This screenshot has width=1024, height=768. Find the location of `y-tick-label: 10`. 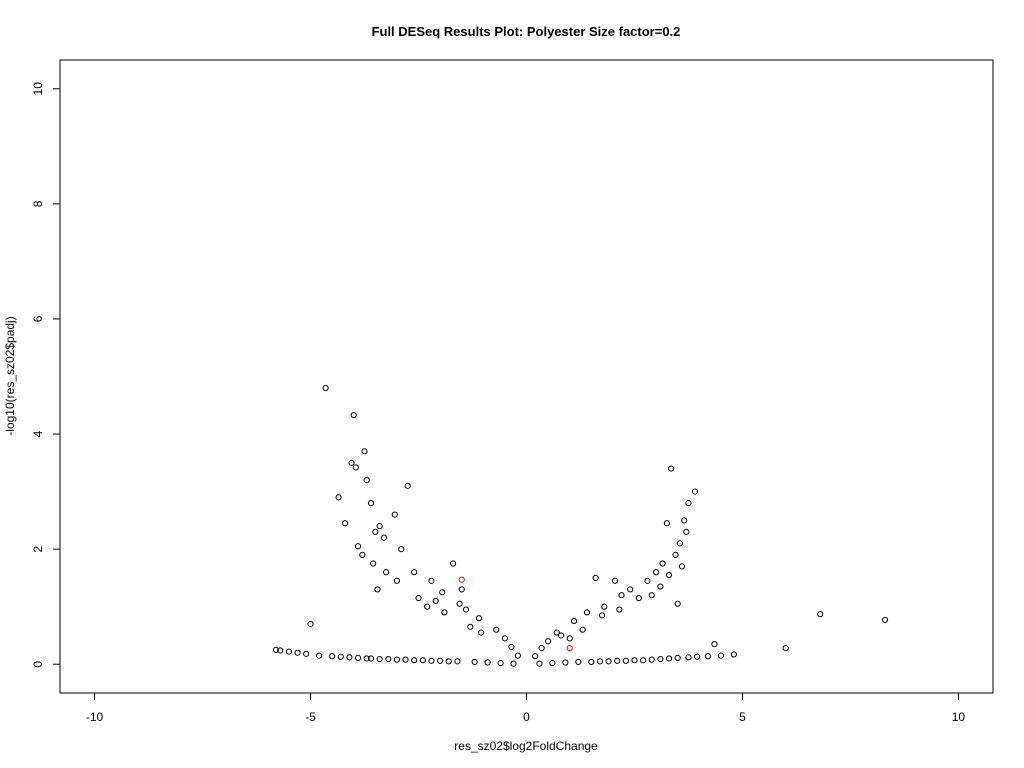

y-tick-label: 10 is located at coordinates (38, 89).